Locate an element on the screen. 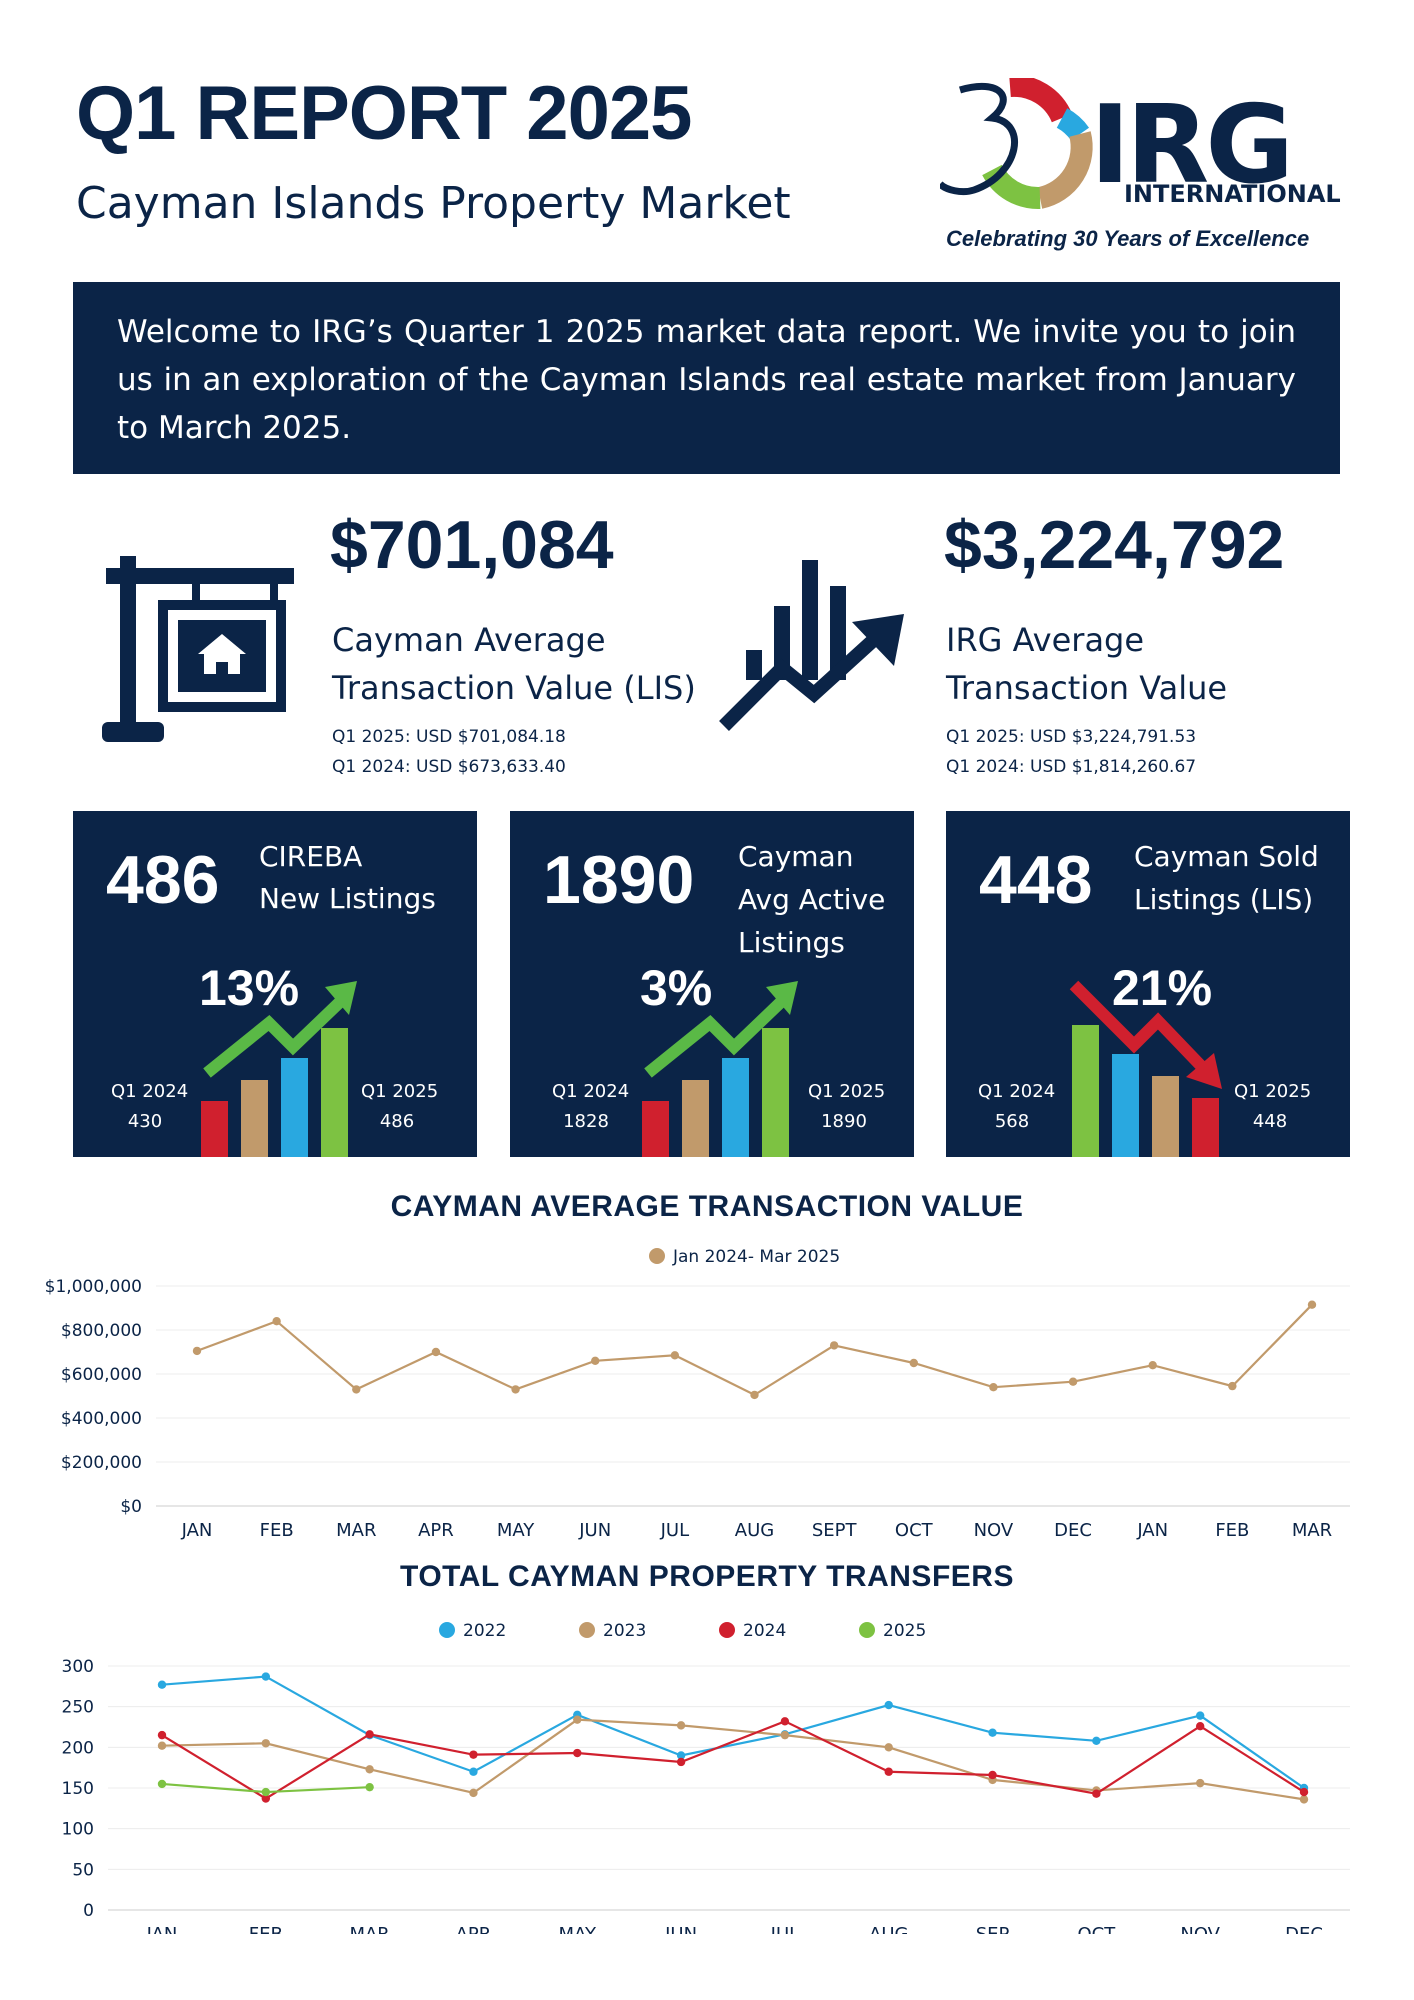 This screenshot has width=1414, height=2000. cayman-avg-label-line2: Transaction Value (LIS) is located at coordinates (514, 688).